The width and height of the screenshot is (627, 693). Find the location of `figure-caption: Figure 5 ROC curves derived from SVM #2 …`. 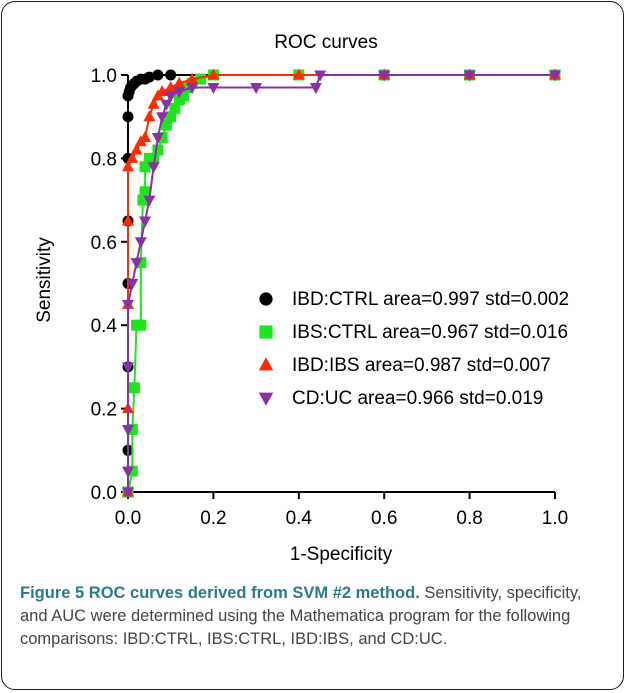

figure-caption: Figure 5 ROC curves derived from SVM #2 … is located at coordinates (315, 616).